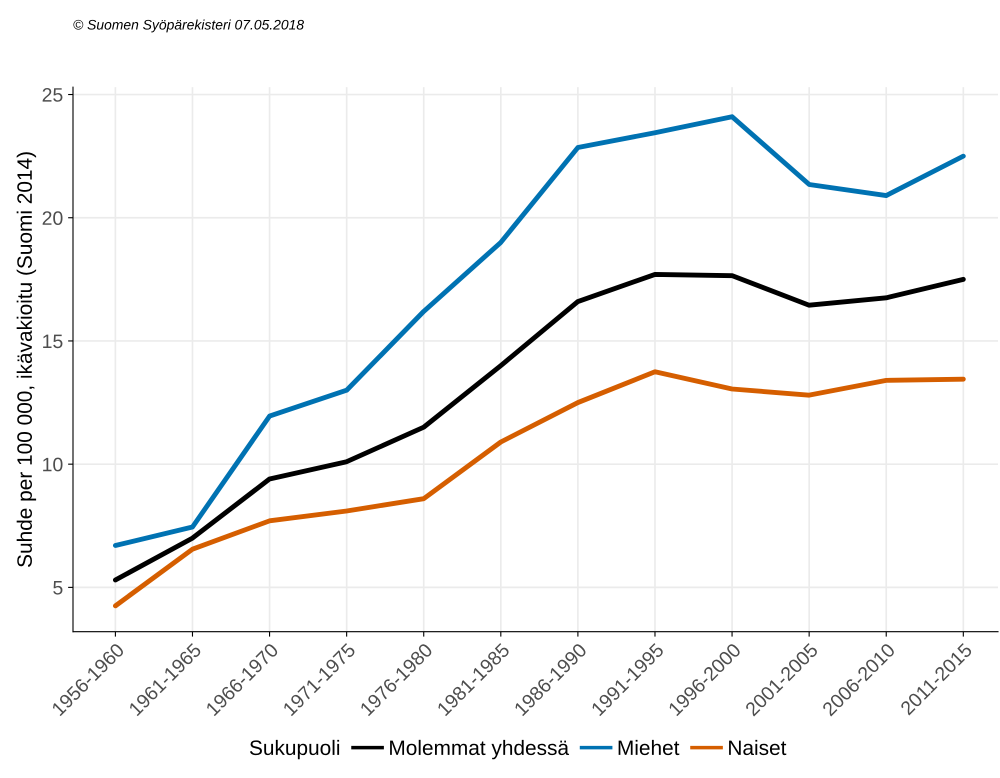 The image size is (1000, 778). What do you see at coordinates (57, 588) in the screenshot?
I see `y-tick-label: 5` at bounding box center [57, 588].